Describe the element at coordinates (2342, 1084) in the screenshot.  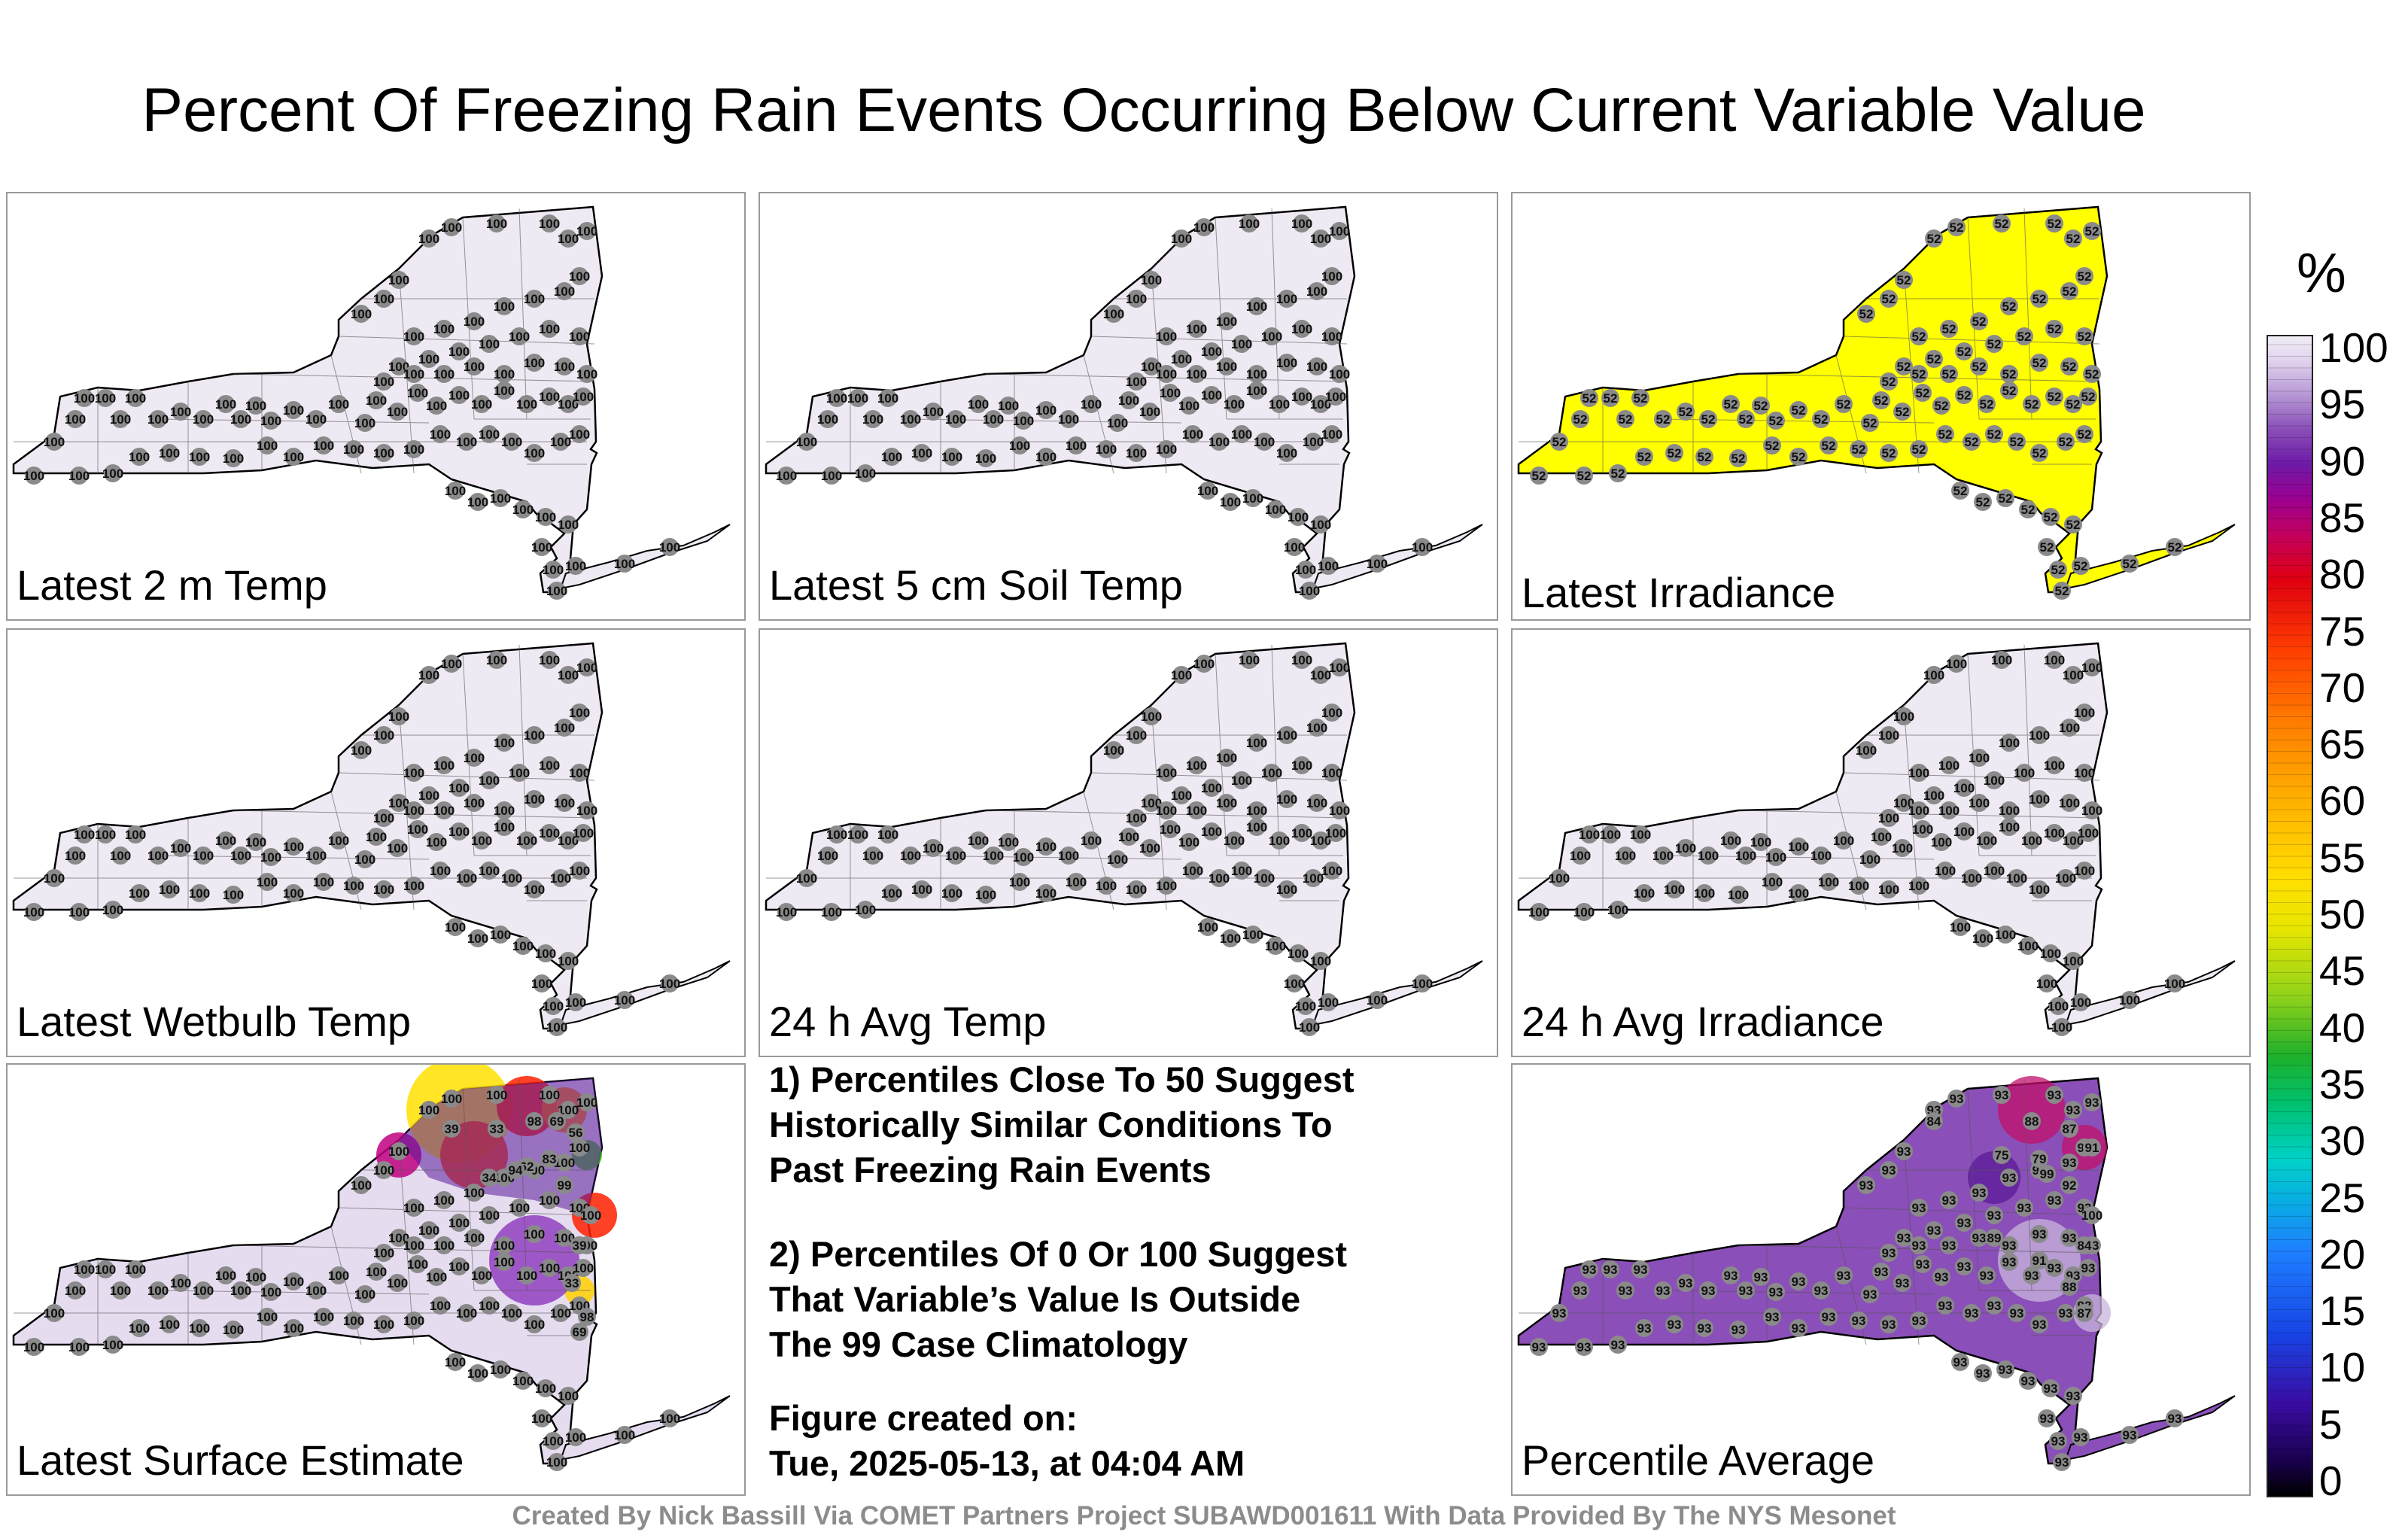
I see `colorbar-tick-label: 35` at that location.